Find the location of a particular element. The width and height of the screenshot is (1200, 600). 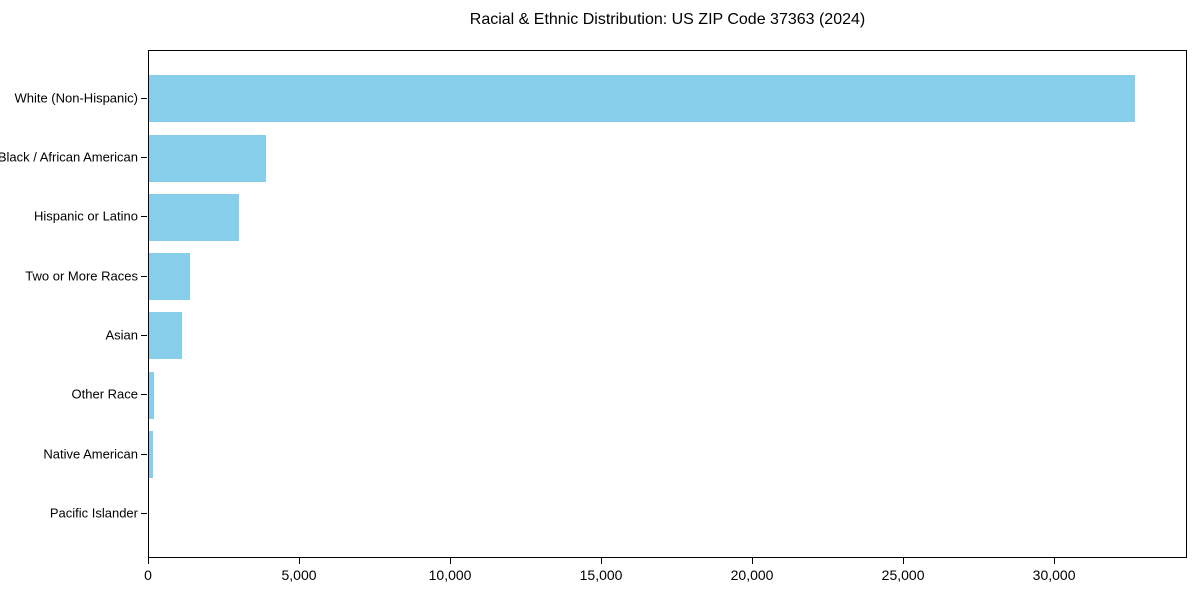

y-tick-label: Black / African American is located at coordinates (69, 157).